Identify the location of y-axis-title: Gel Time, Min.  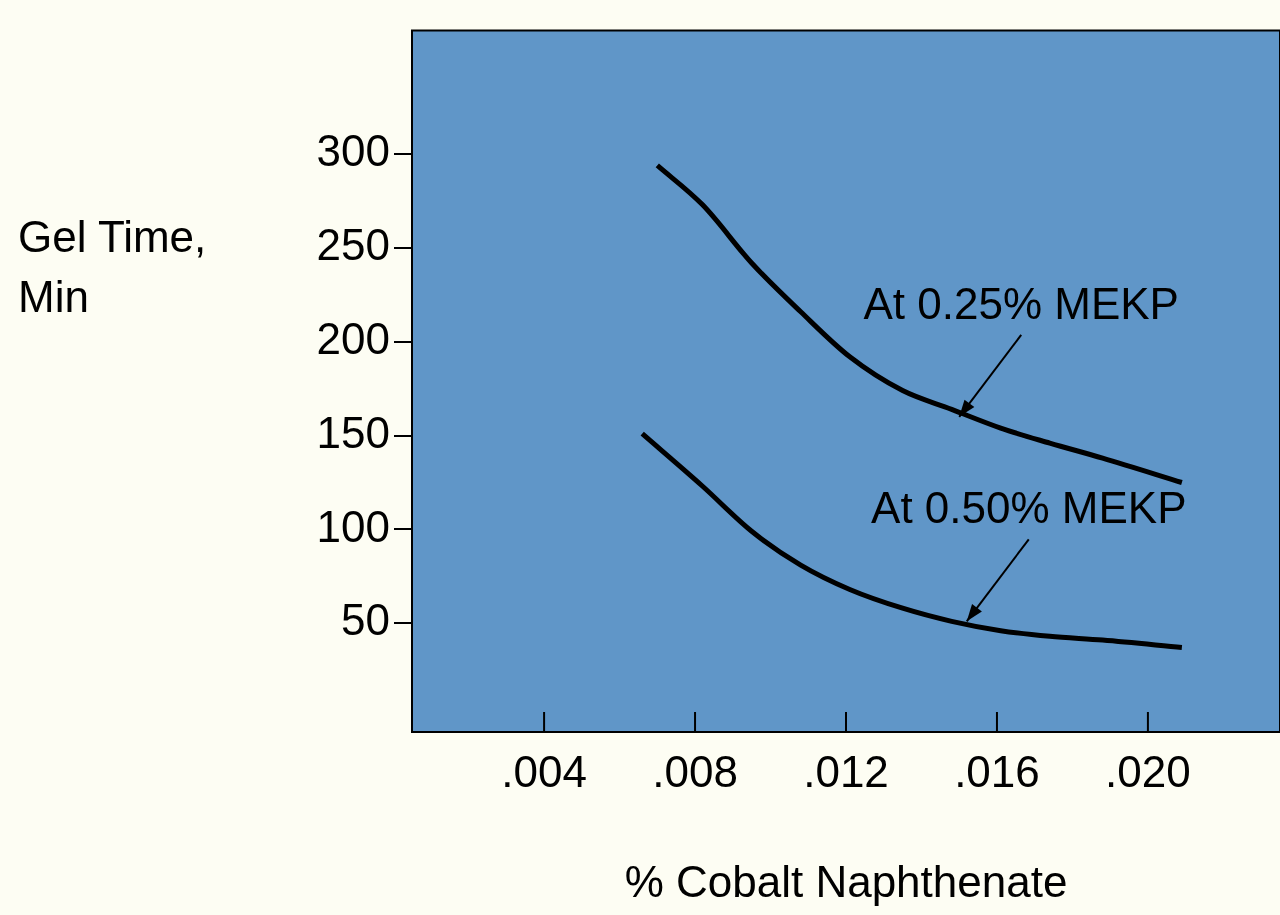
(112, 267).